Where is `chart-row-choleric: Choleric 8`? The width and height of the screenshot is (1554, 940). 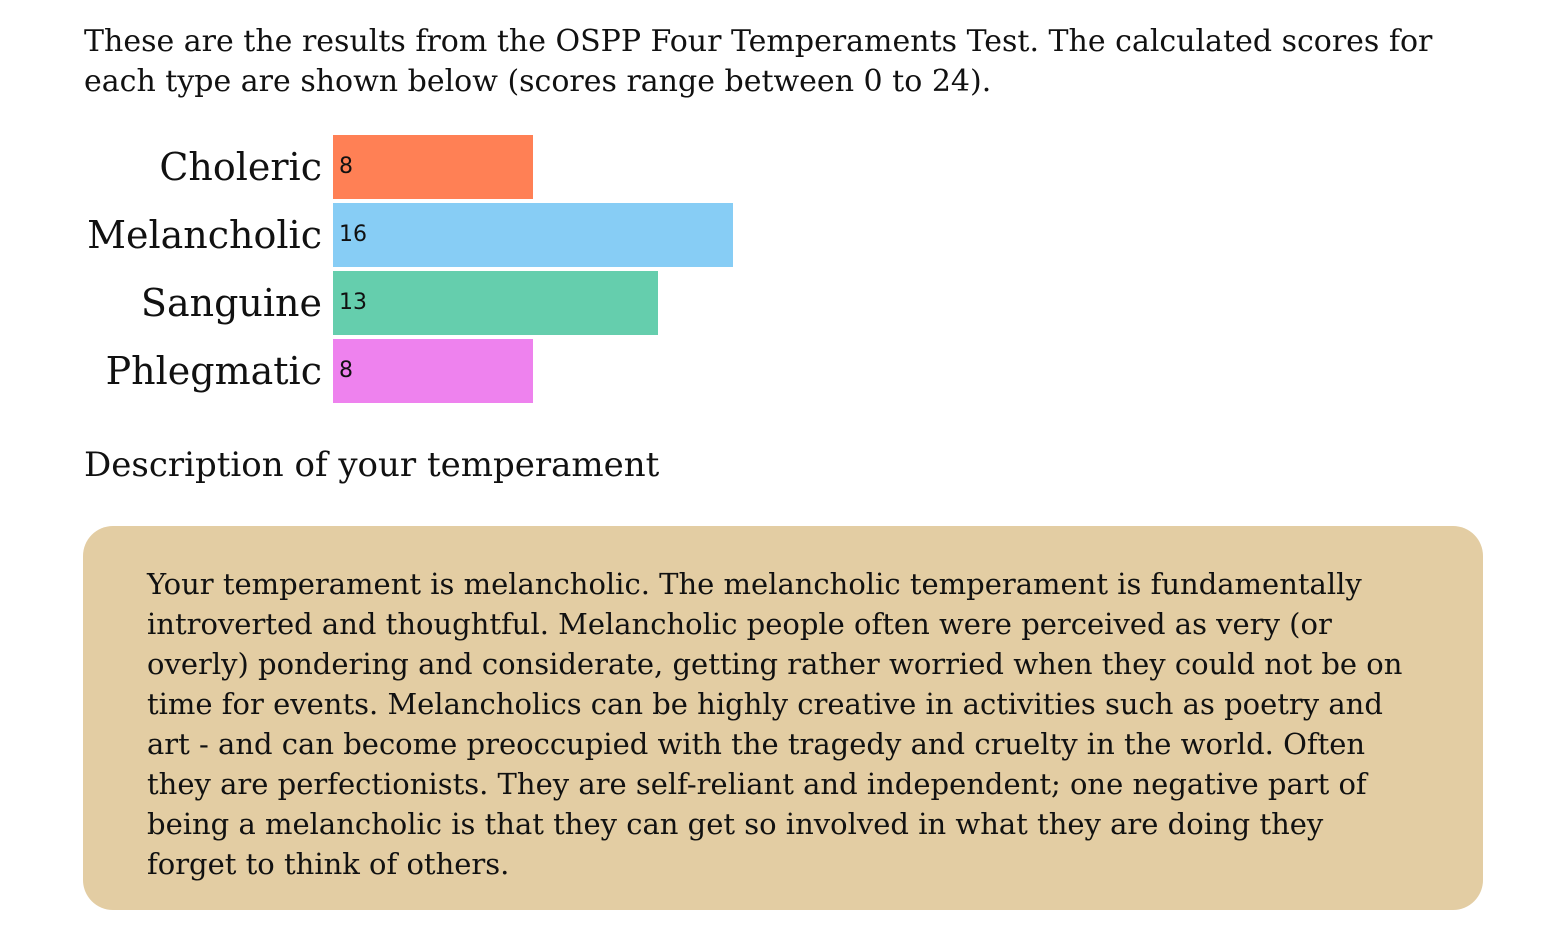 chart-row-choleric: Choleric 8 is located at coordinates (434, 167).